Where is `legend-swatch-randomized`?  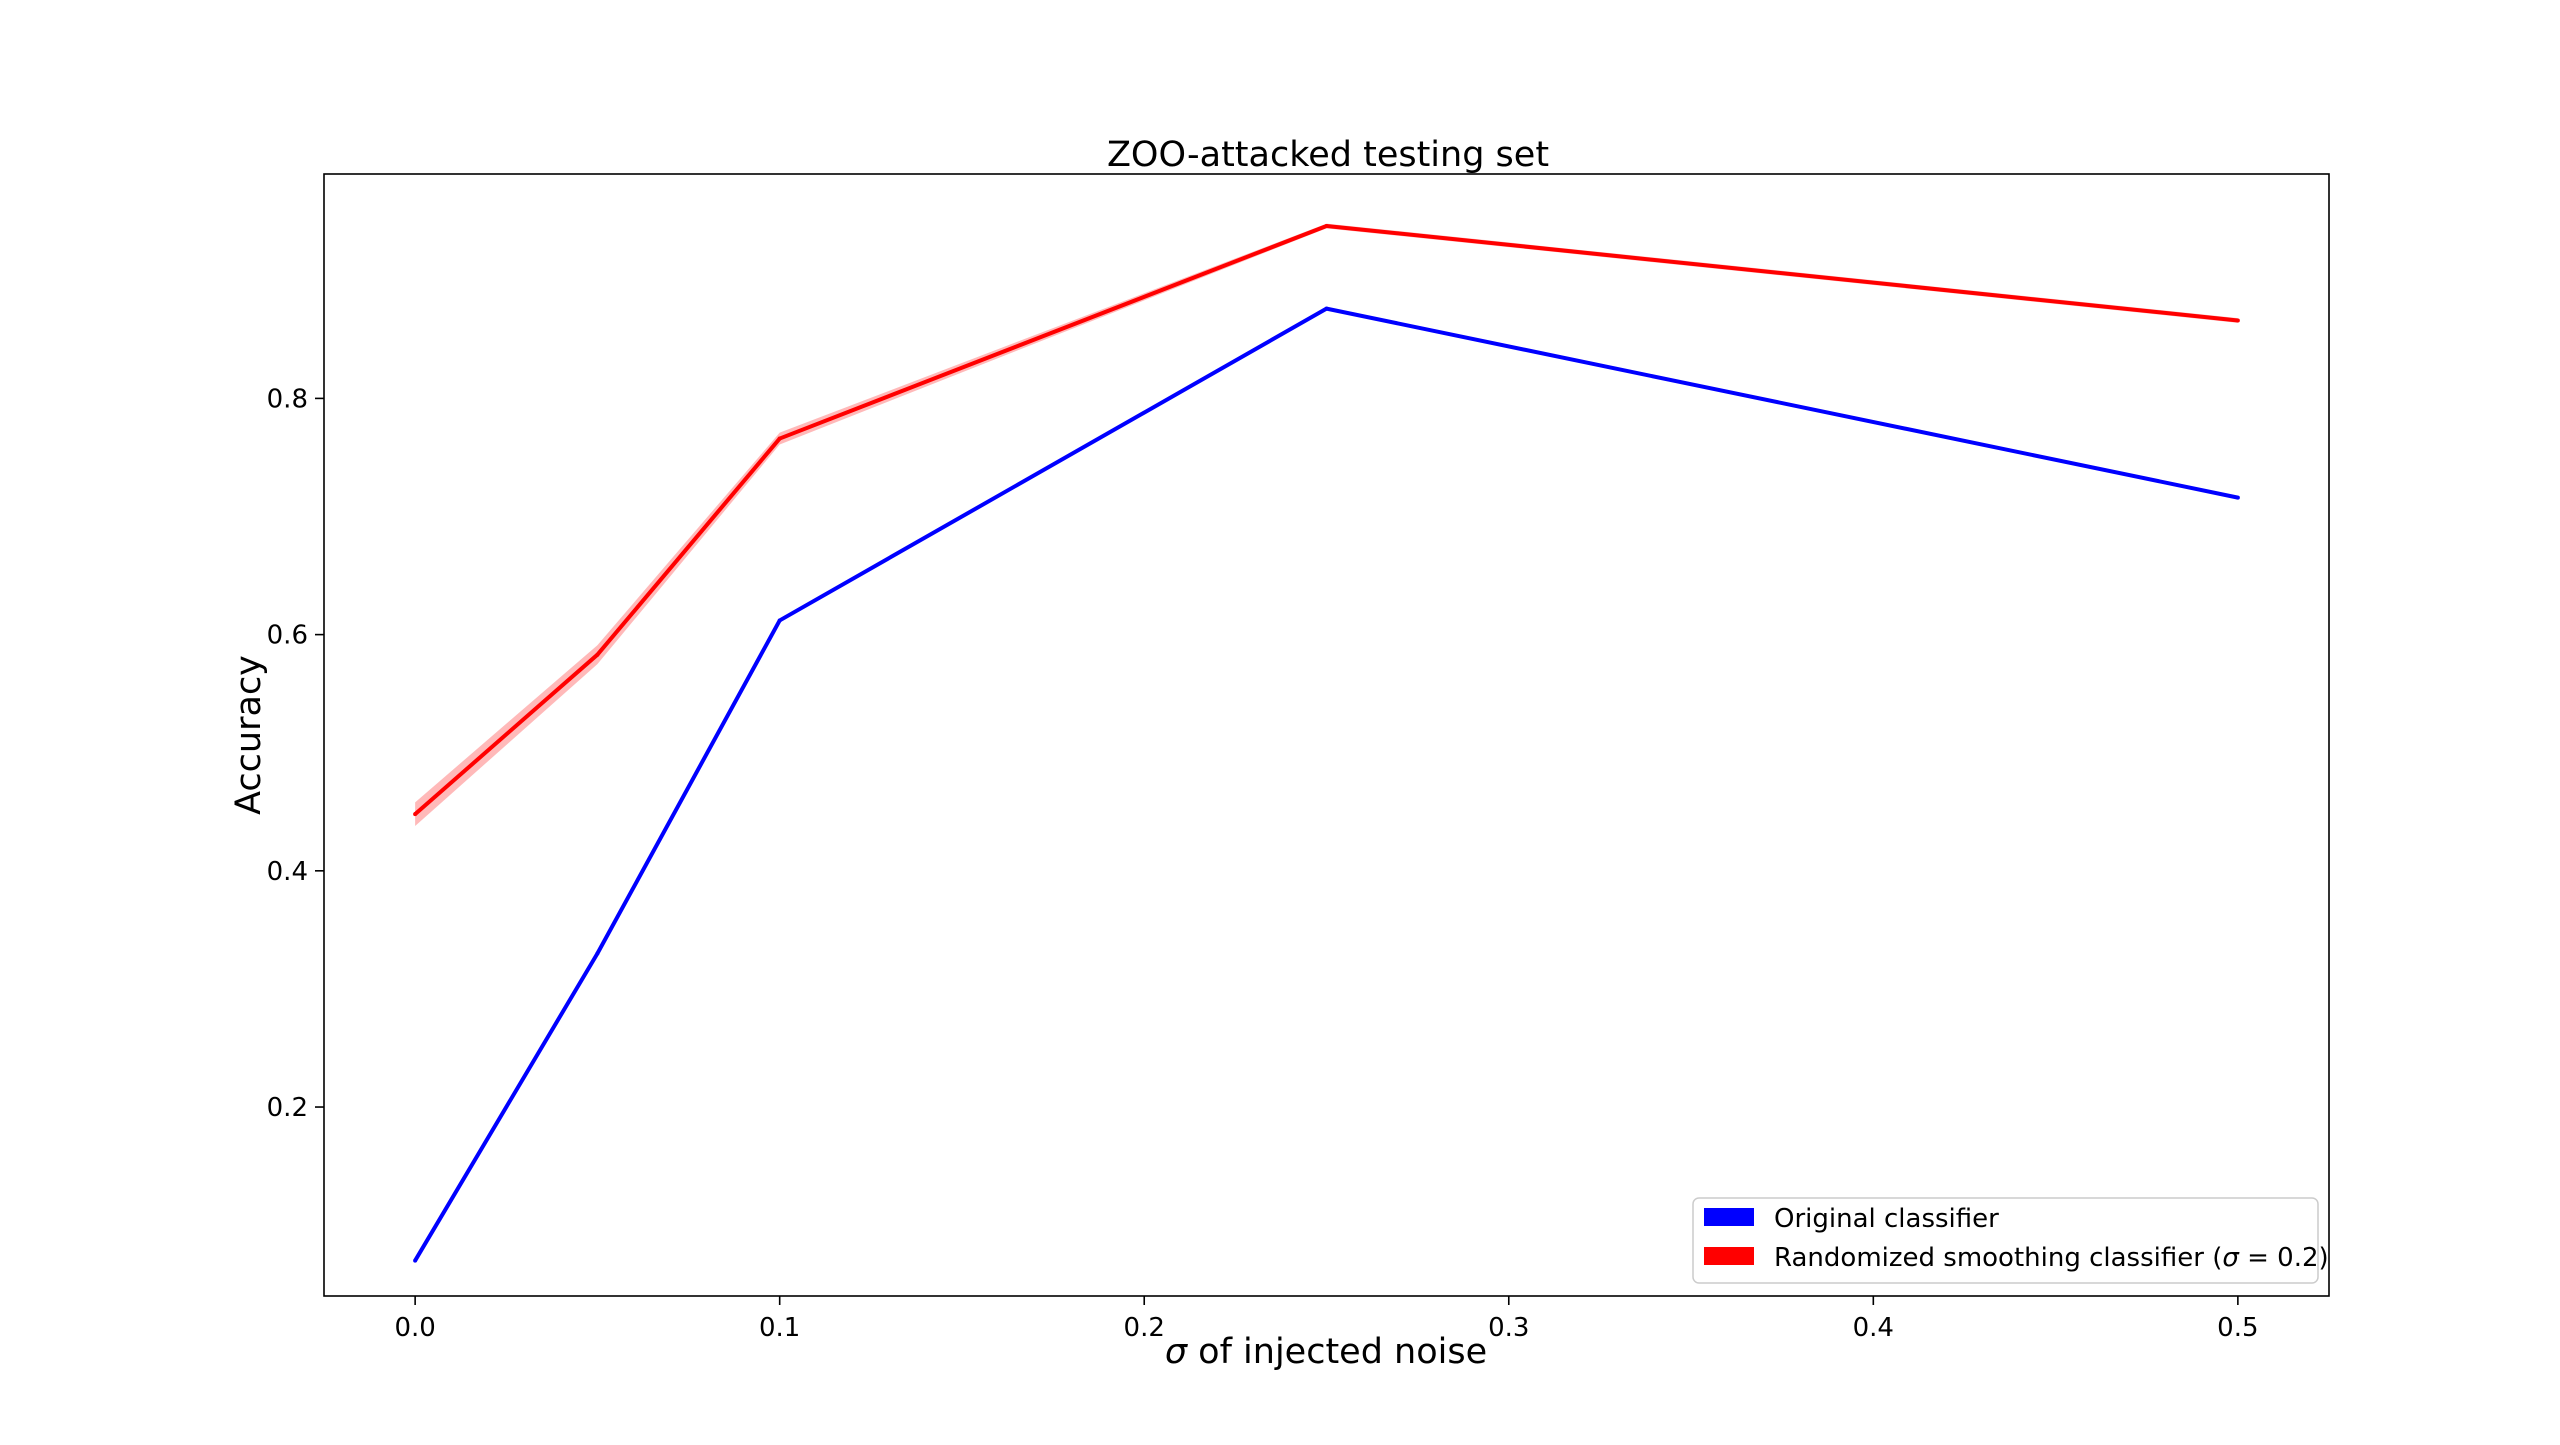 legend-swatch-randomized is located at coordinates (1729, 1256).